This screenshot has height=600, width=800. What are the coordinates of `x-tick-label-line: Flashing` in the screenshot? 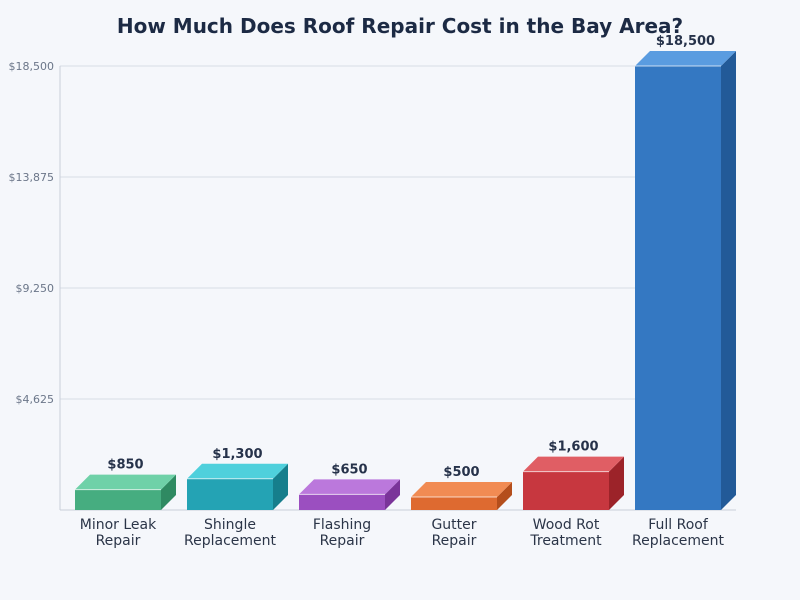 It's located at (342, 525).